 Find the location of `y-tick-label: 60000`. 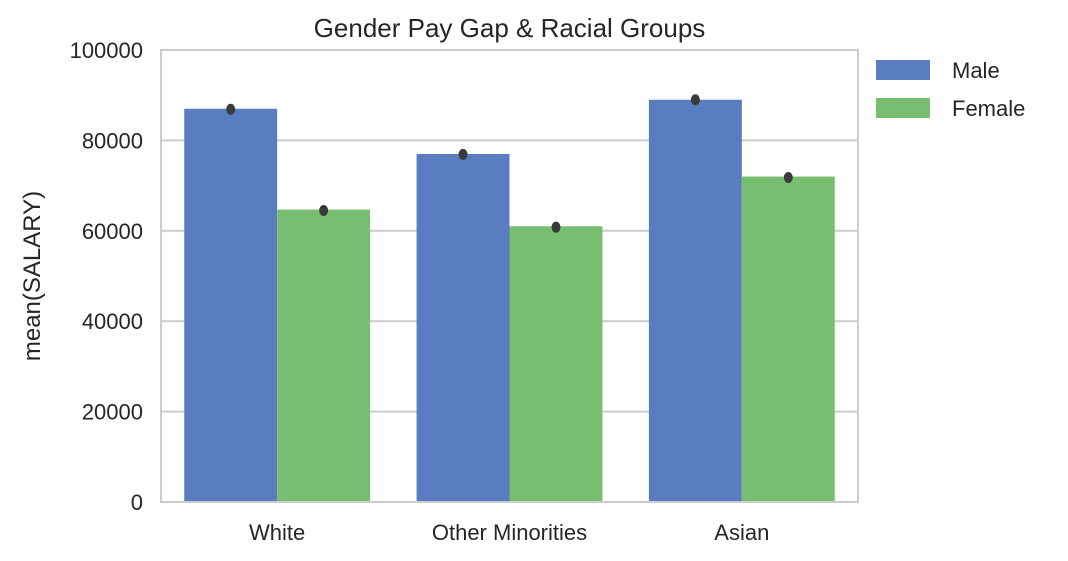

y-tick-label: 60000 is located at coordinates (112, 231).